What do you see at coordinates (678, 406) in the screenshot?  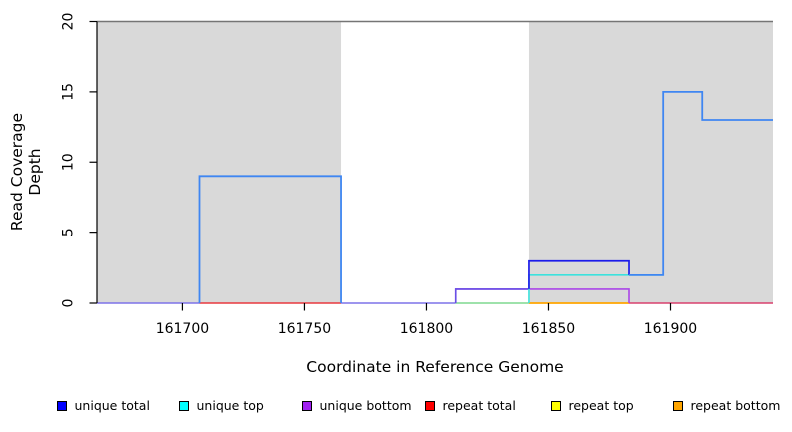 I see `legend-swatch-repeat-bottom` at bounding box center [678, 406].